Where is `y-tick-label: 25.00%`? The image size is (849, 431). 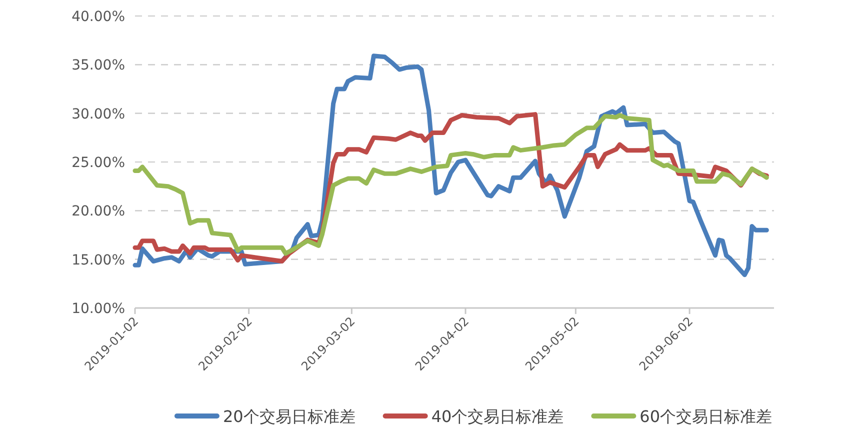 y-tick-label: 25.00% is located at coordinates (98, 163).